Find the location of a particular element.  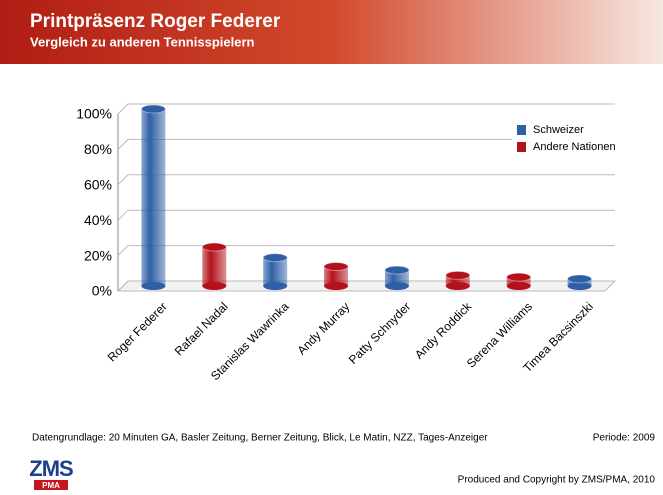

x-tick-label: Patty Schnyder is located at coordinates (379, 332).